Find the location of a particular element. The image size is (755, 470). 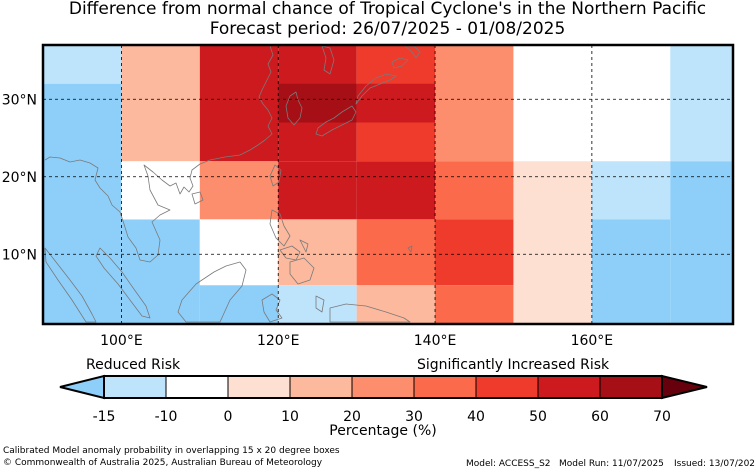

footer-model-run: Model Run: 11/07/2025 is located at coordinates (611, 464).